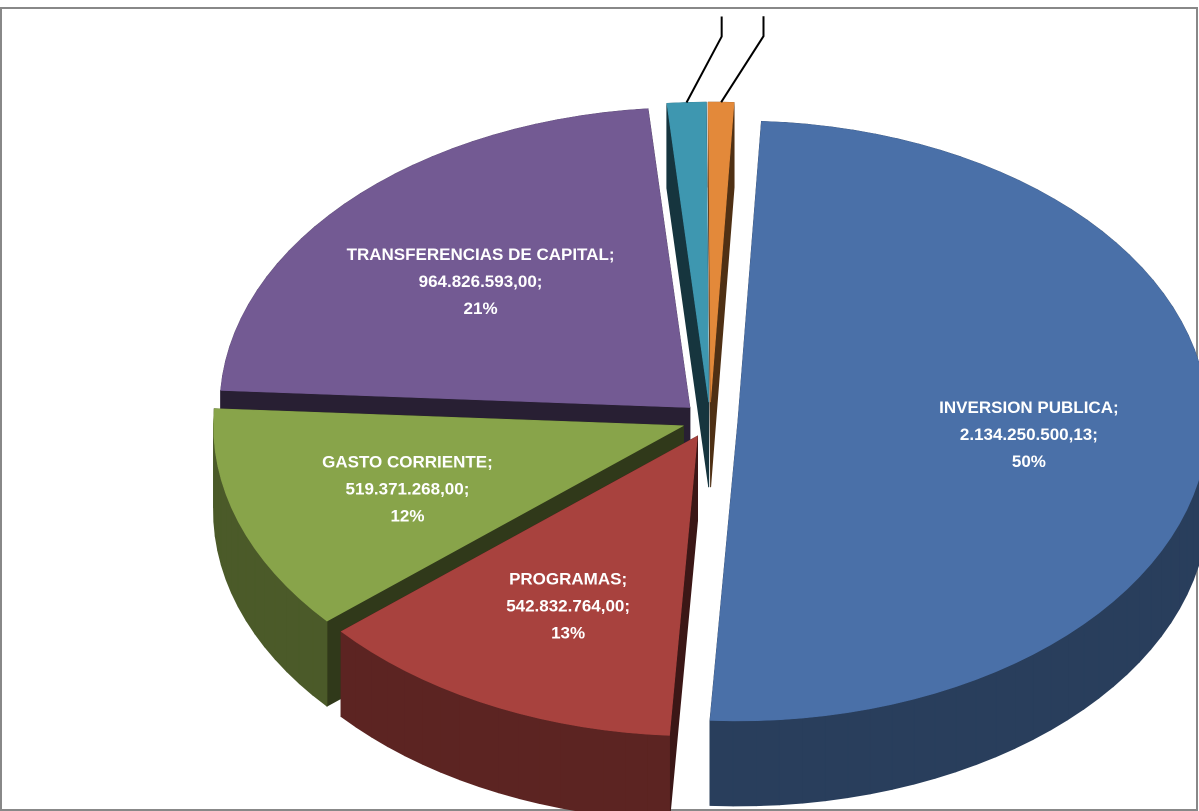 This screenshot has height=811, width=1199. Describe the element at coordinates (407, 516) in the screenshot. I see `label-percent: 12%` at that location.